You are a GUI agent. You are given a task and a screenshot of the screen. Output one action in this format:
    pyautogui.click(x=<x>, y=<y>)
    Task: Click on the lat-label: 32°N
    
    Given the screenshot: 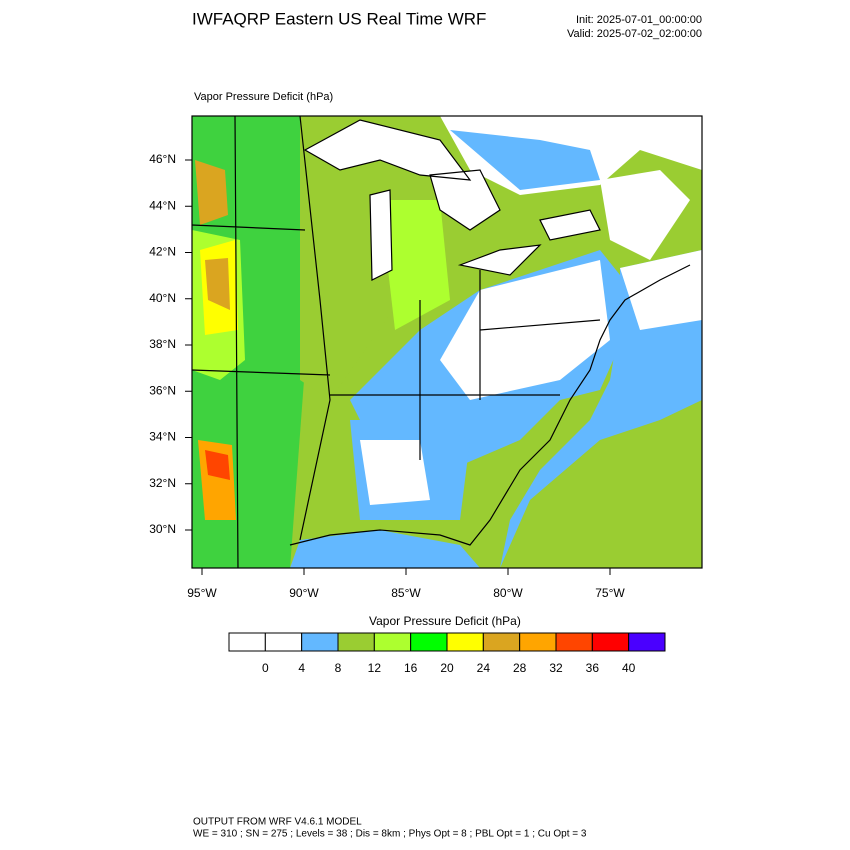 What is the action you would take?
    pyautogui.click(x=162, y=483)
    